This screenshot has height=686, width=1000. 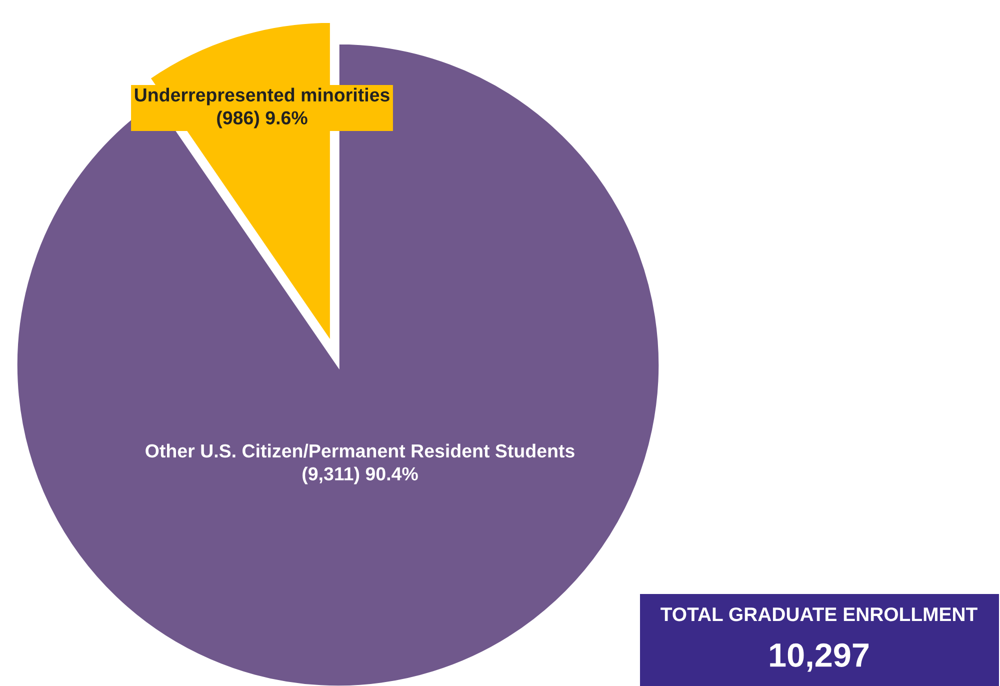 What do you see at coordinates (262, 119) in the screenshot?
I see `data-label: (986) 9.6%` at bounding box center [262, 119].